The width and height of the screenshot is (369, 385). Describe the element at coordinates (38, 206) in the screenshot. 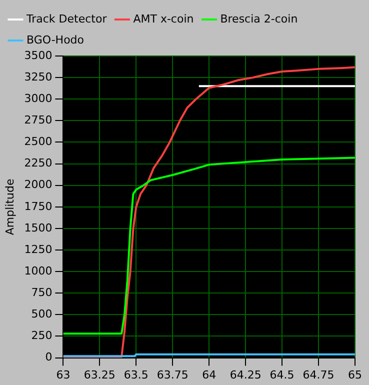

I see `y-tick-label: 1750` at that location.